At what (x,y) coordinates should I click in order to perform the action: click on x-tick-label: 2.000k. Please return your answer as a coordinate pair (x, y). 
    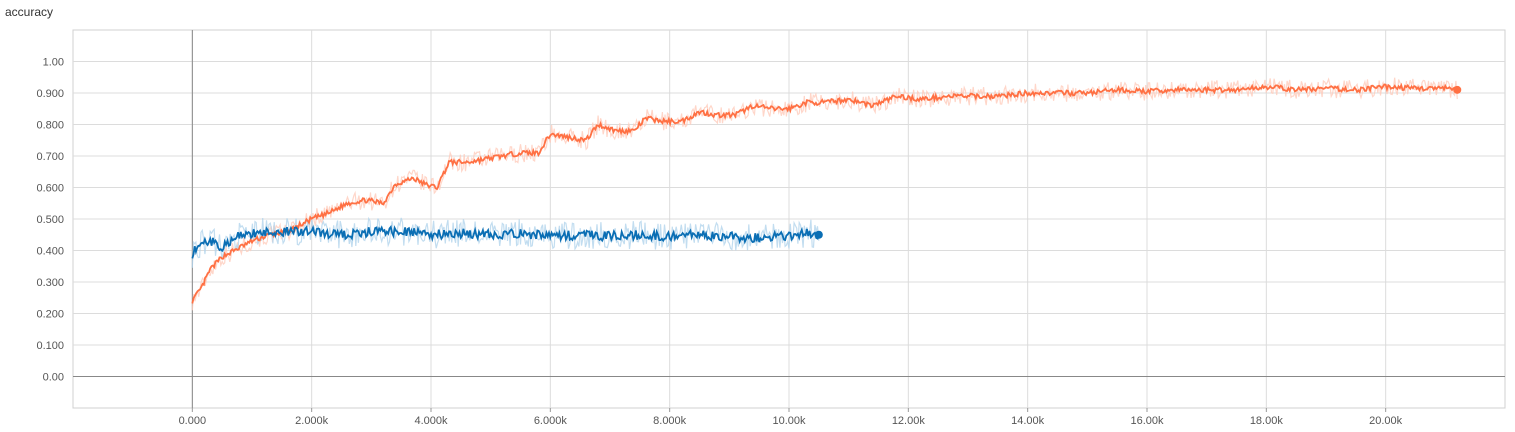
    Looking at the image, I should click on (312, 421).